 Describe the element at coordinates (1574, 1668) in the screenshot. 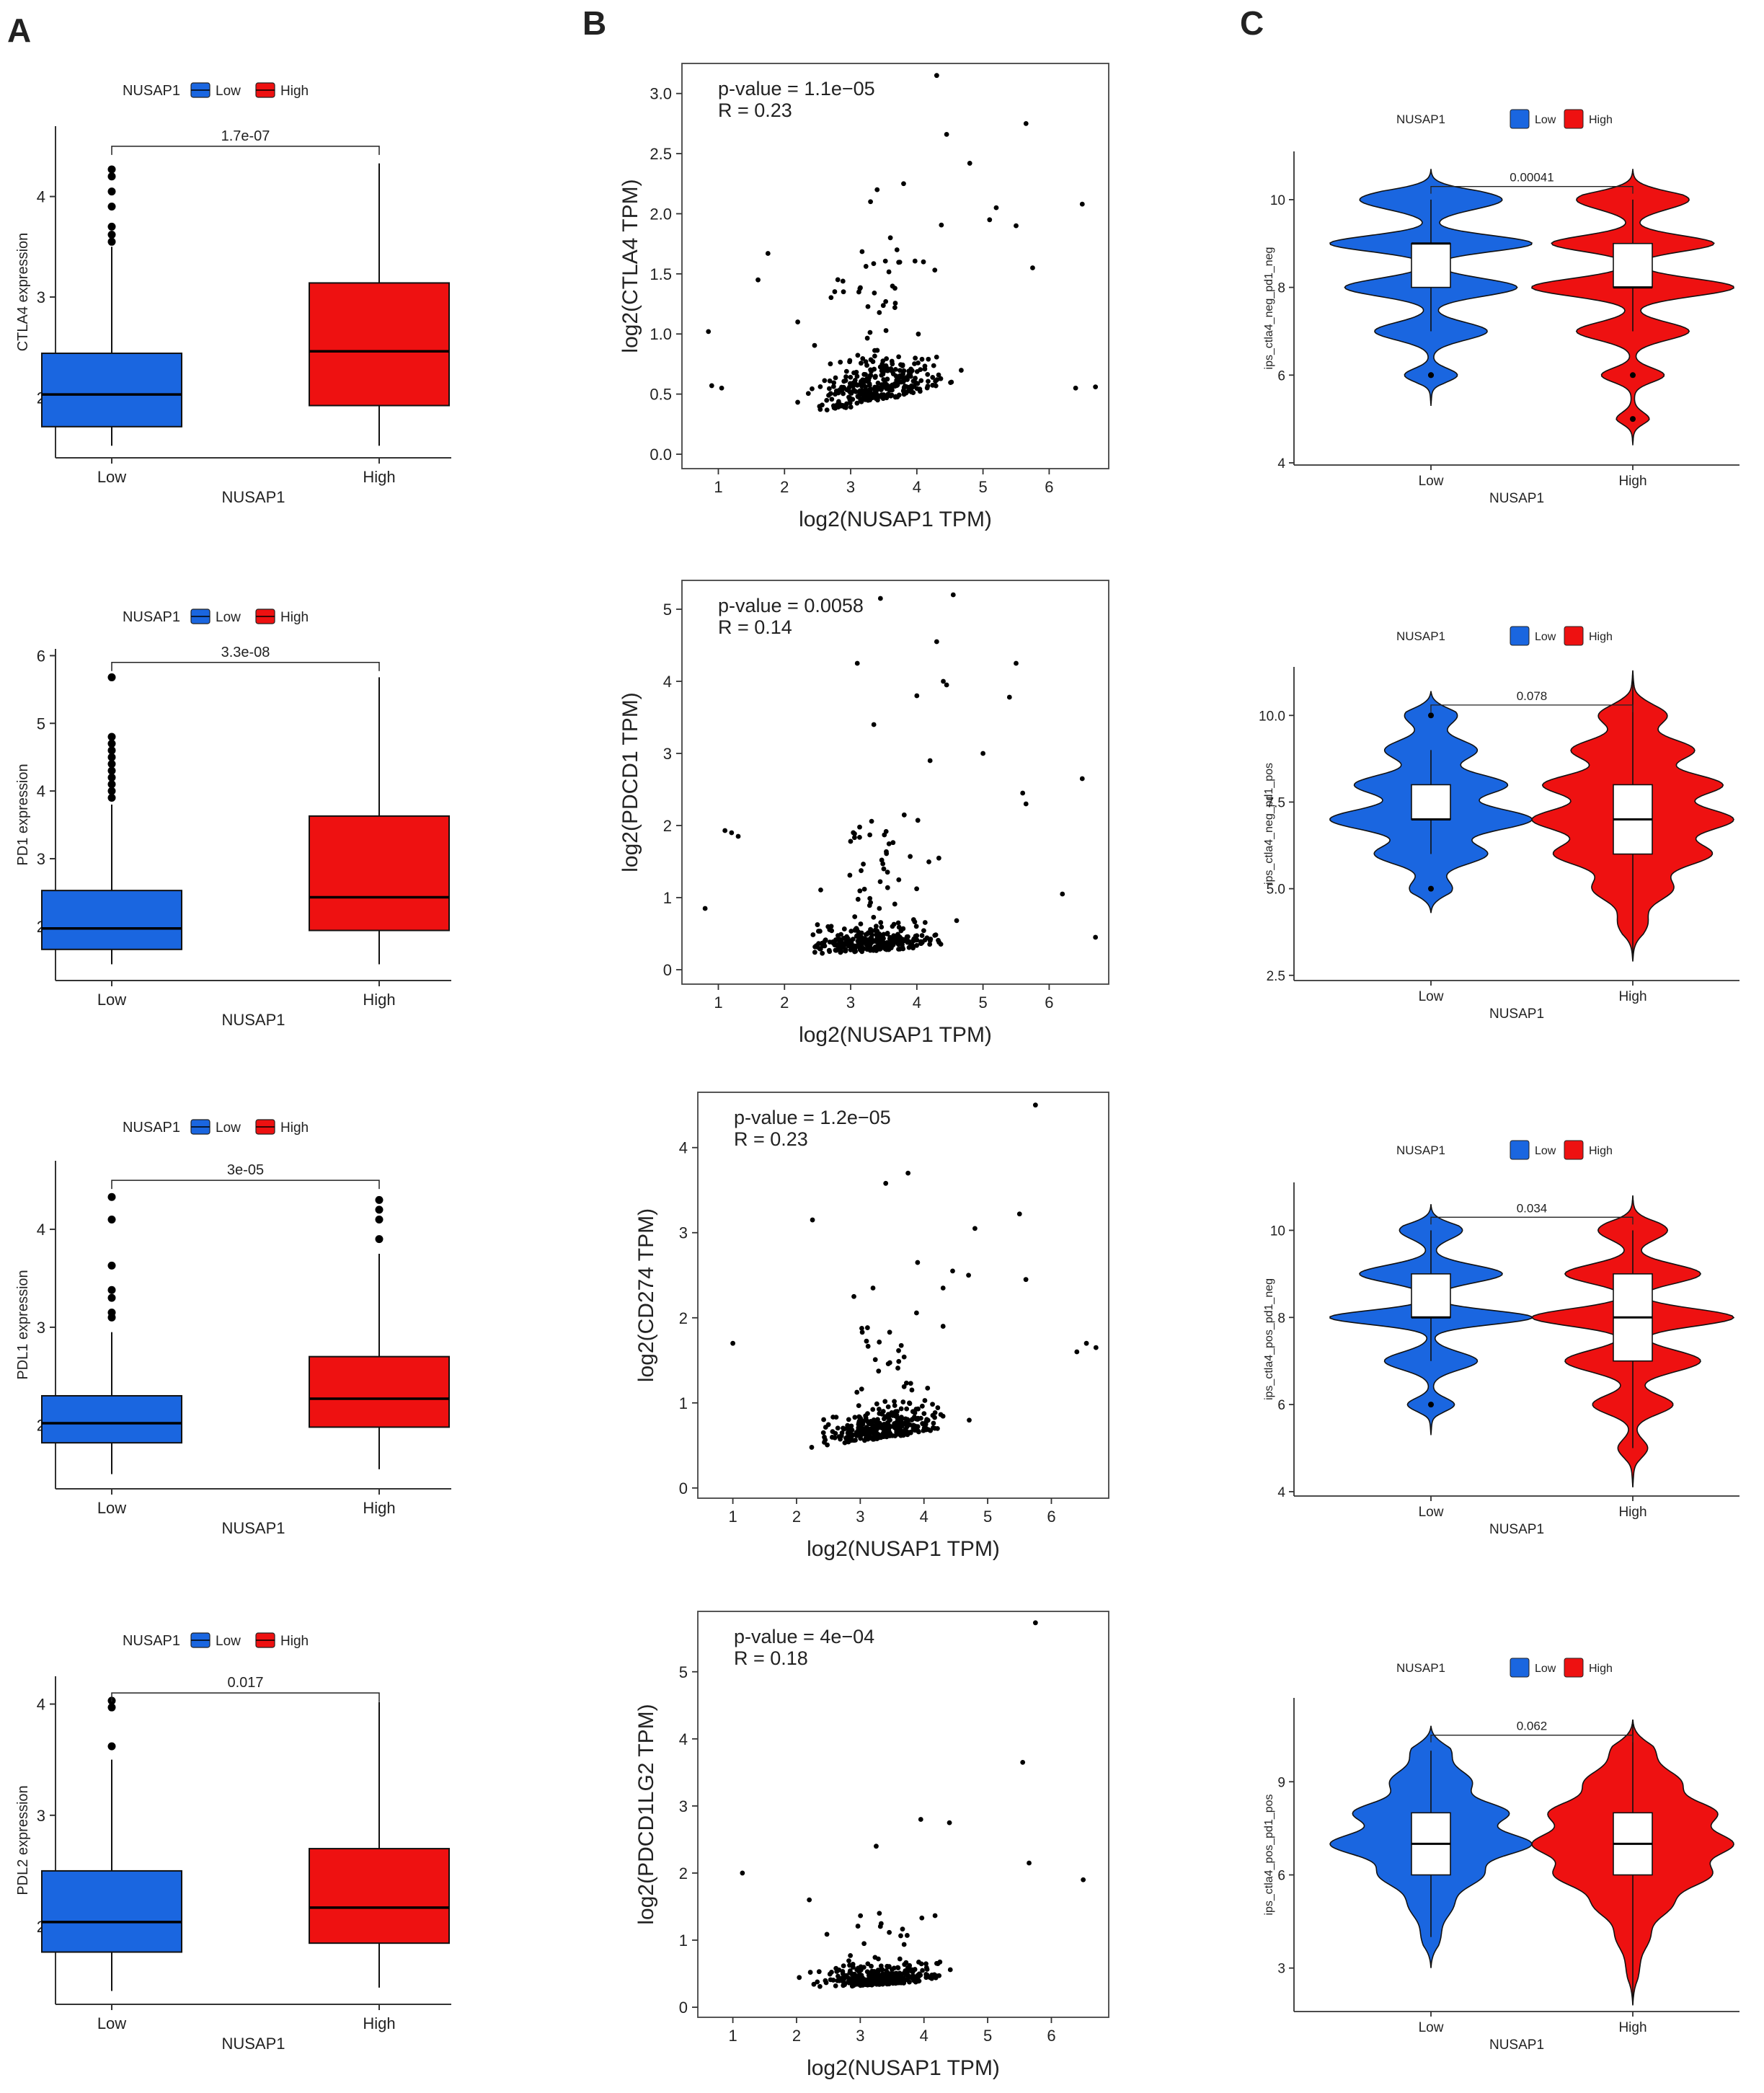

I see `legend-swatch-high` at that location.